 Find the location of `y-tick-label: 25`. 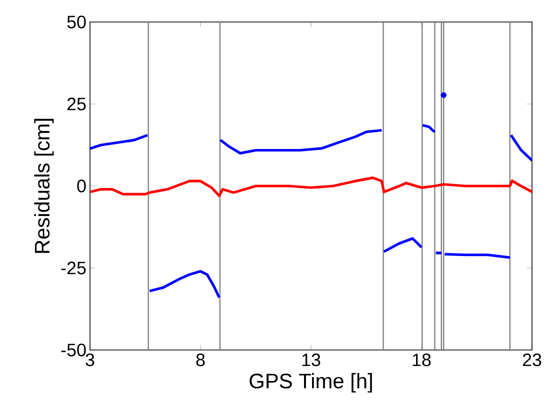

y-tick-label: 25 is located at coordinates (76, 104).